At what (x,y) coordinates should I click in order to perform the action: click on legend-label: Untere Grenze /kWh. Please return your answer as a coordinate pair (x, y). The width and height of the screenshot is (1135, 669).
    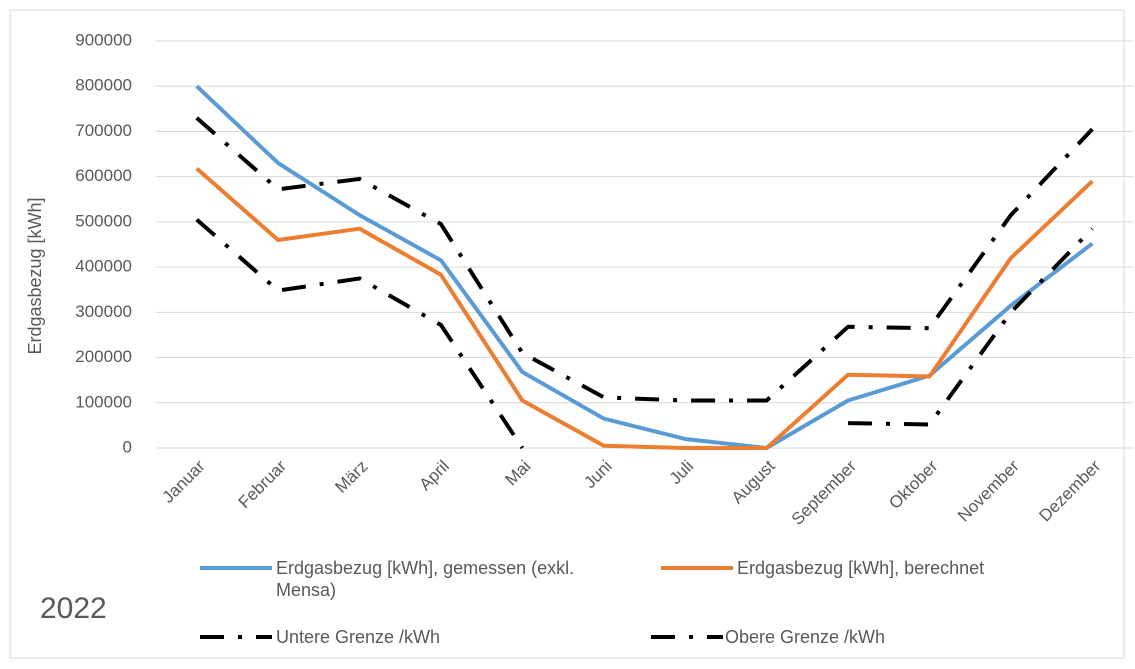
    Looking at the image, I should click on (358, 637).